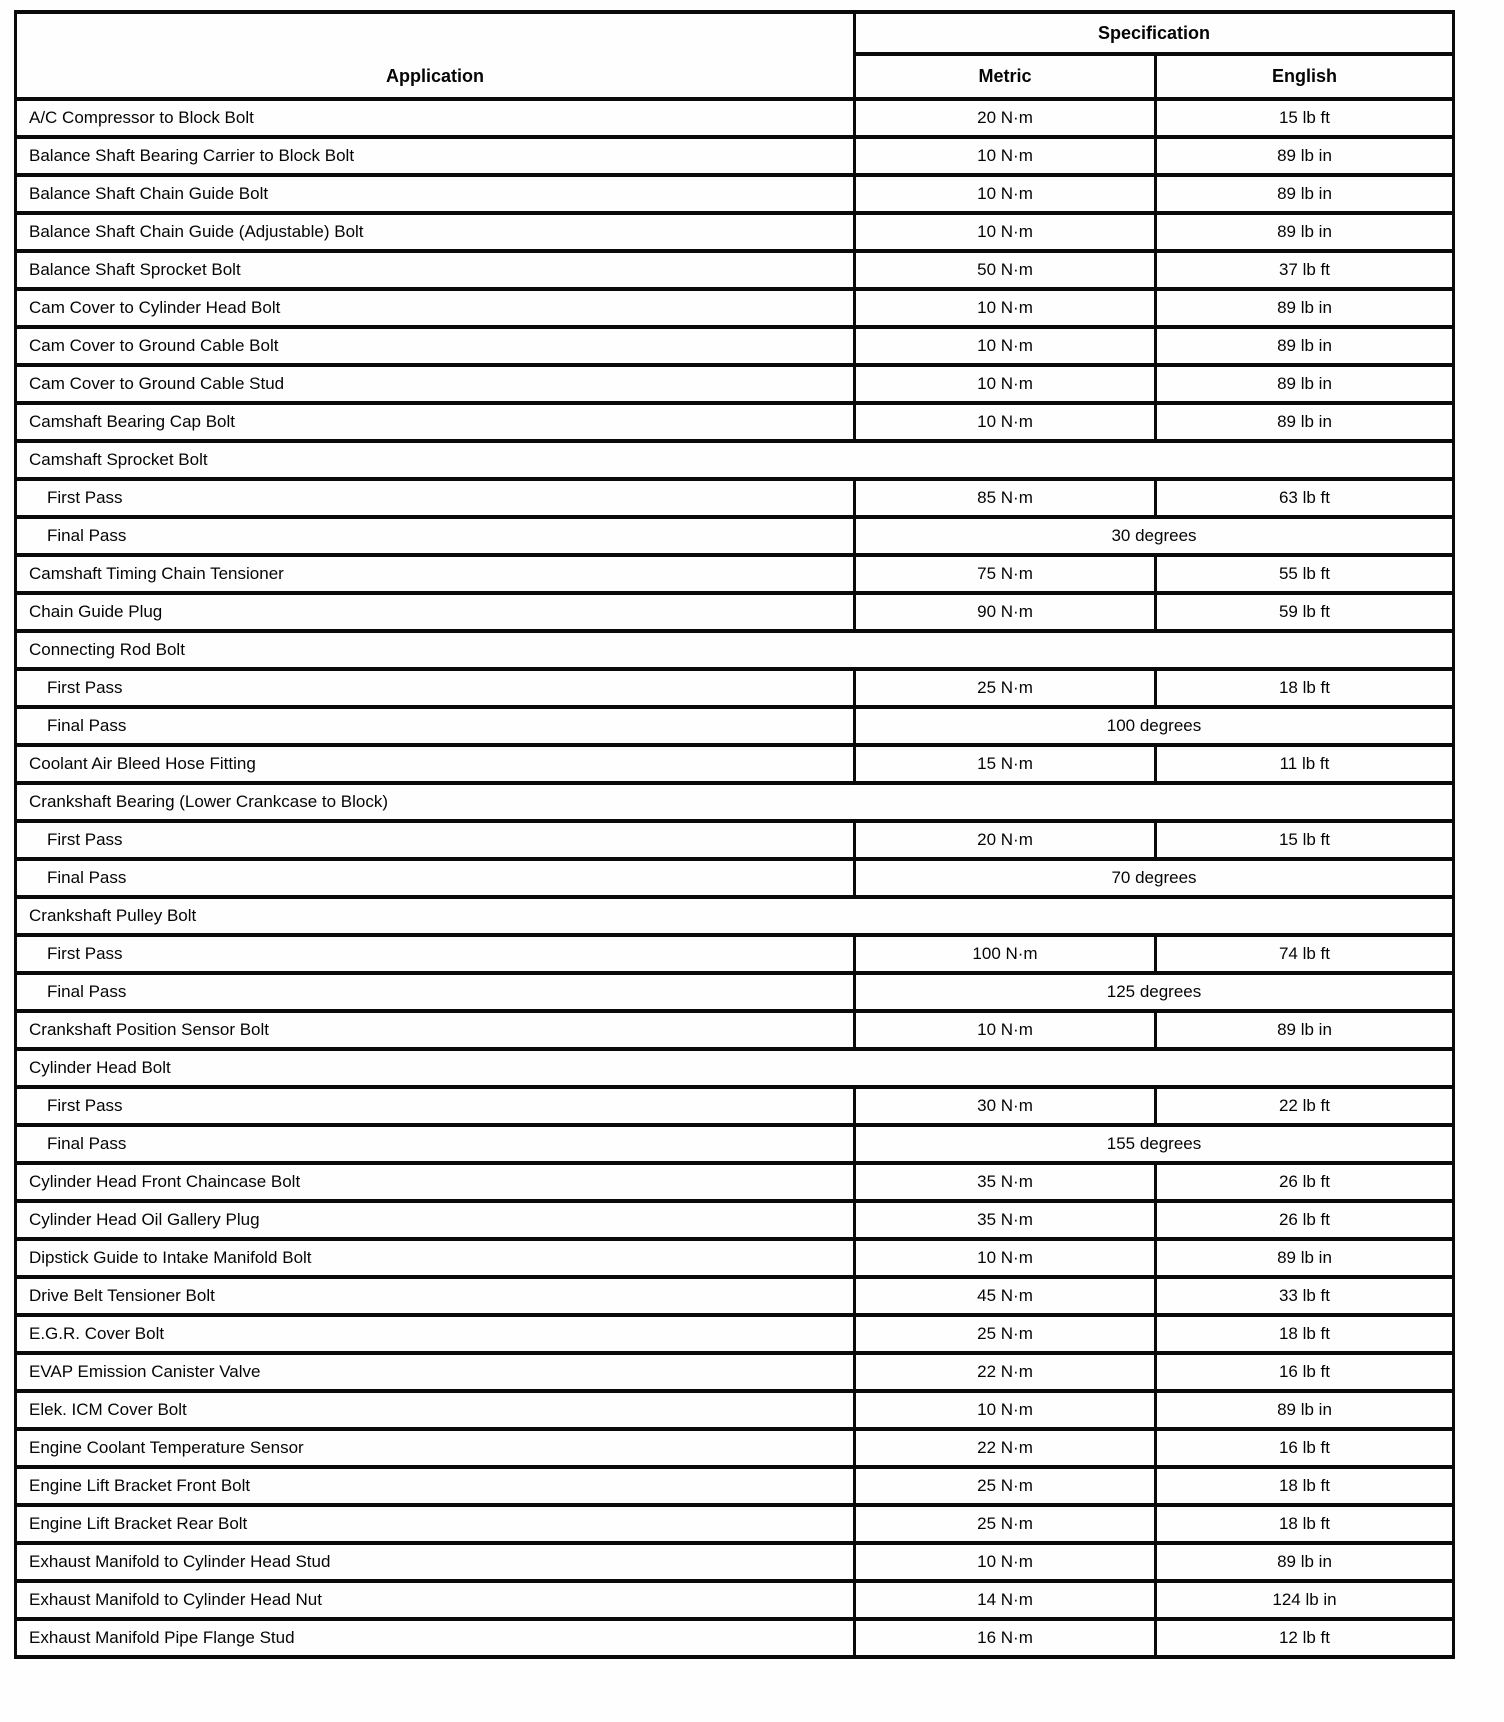 This screenshot has height=1722, width=1504. I want to click on application-cell: Exhaust Manifold to Cylinder Head Stud, so click(435, 1562).